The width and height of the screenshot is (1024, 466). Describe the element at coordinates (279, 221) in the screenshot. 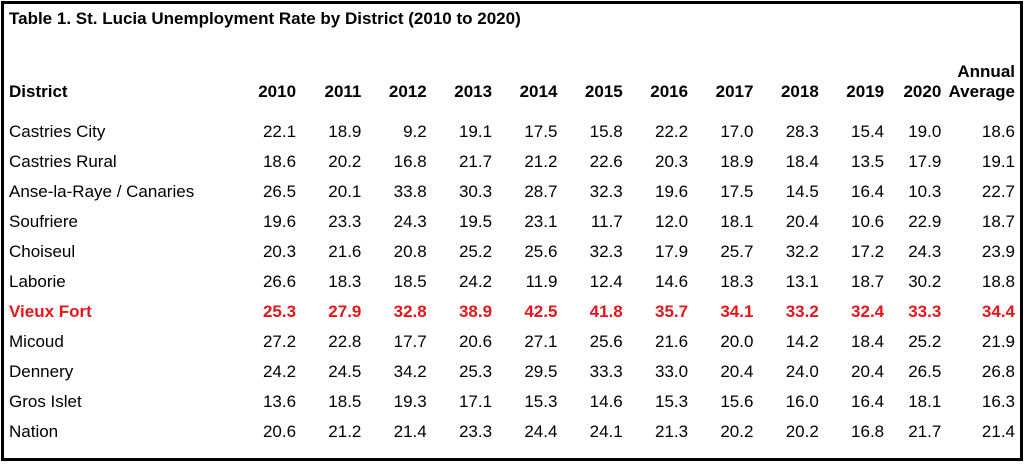

I see `rate-cell-2010: 19.6` at that location.